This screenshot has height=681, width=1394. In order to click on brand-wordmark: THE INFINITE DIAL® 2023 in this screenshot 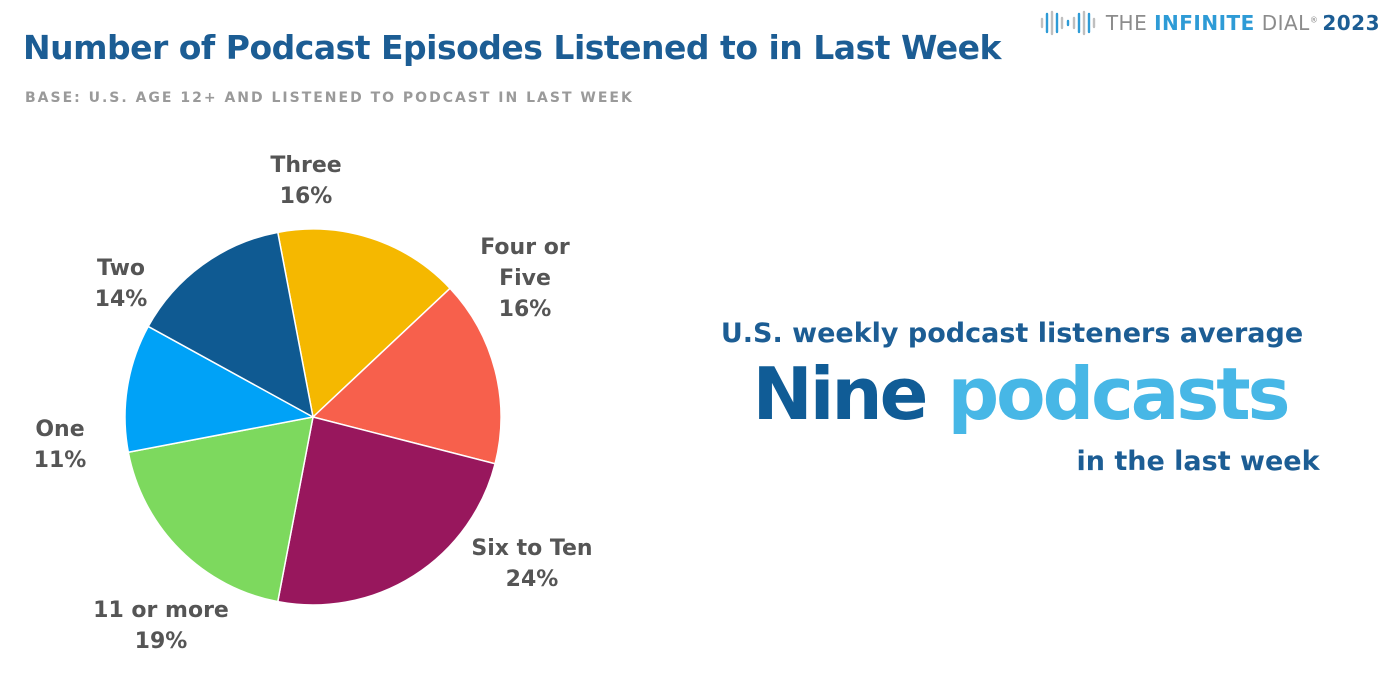, I will do `click(1243, 23)`.